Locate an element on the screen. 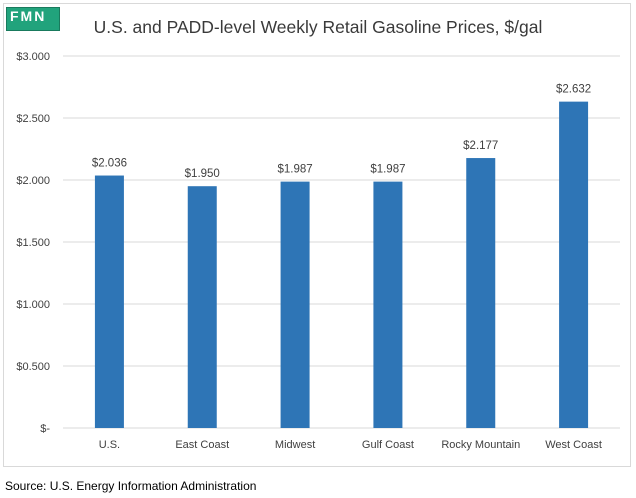 The image size is (636, 498). y-tick-label: $1.500 is located at coordinates (33, 243).